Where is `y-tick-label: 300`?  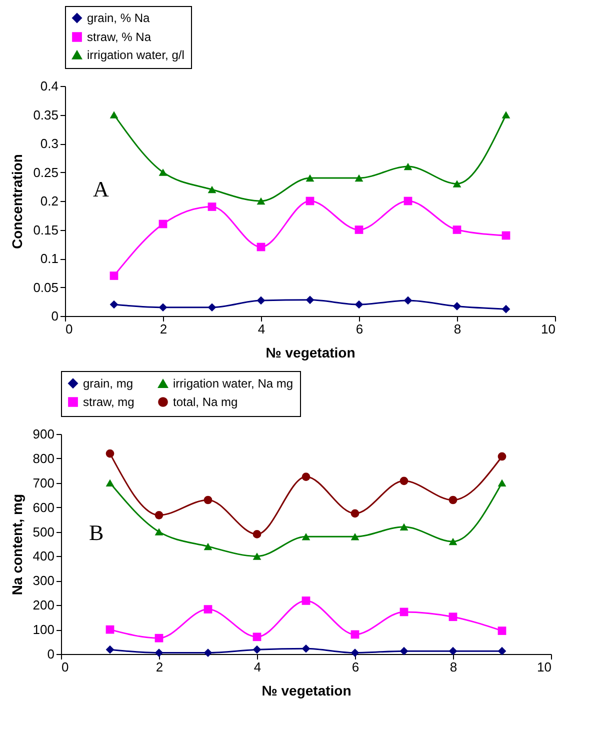
y-tick-label: 300 is located at coordinates (43, 580).